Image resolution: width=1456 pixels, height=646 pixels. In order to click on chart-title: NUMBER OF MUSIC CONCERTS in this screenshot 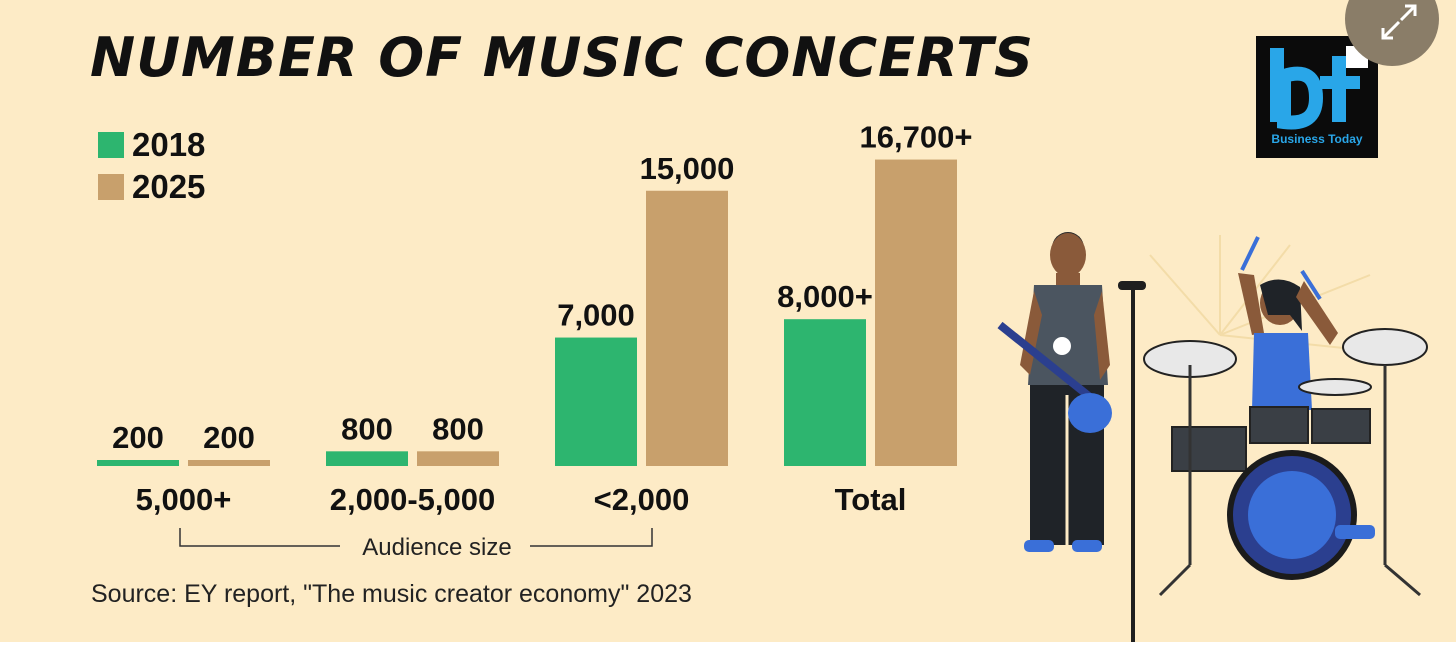, I will do `click(562, 57)`.